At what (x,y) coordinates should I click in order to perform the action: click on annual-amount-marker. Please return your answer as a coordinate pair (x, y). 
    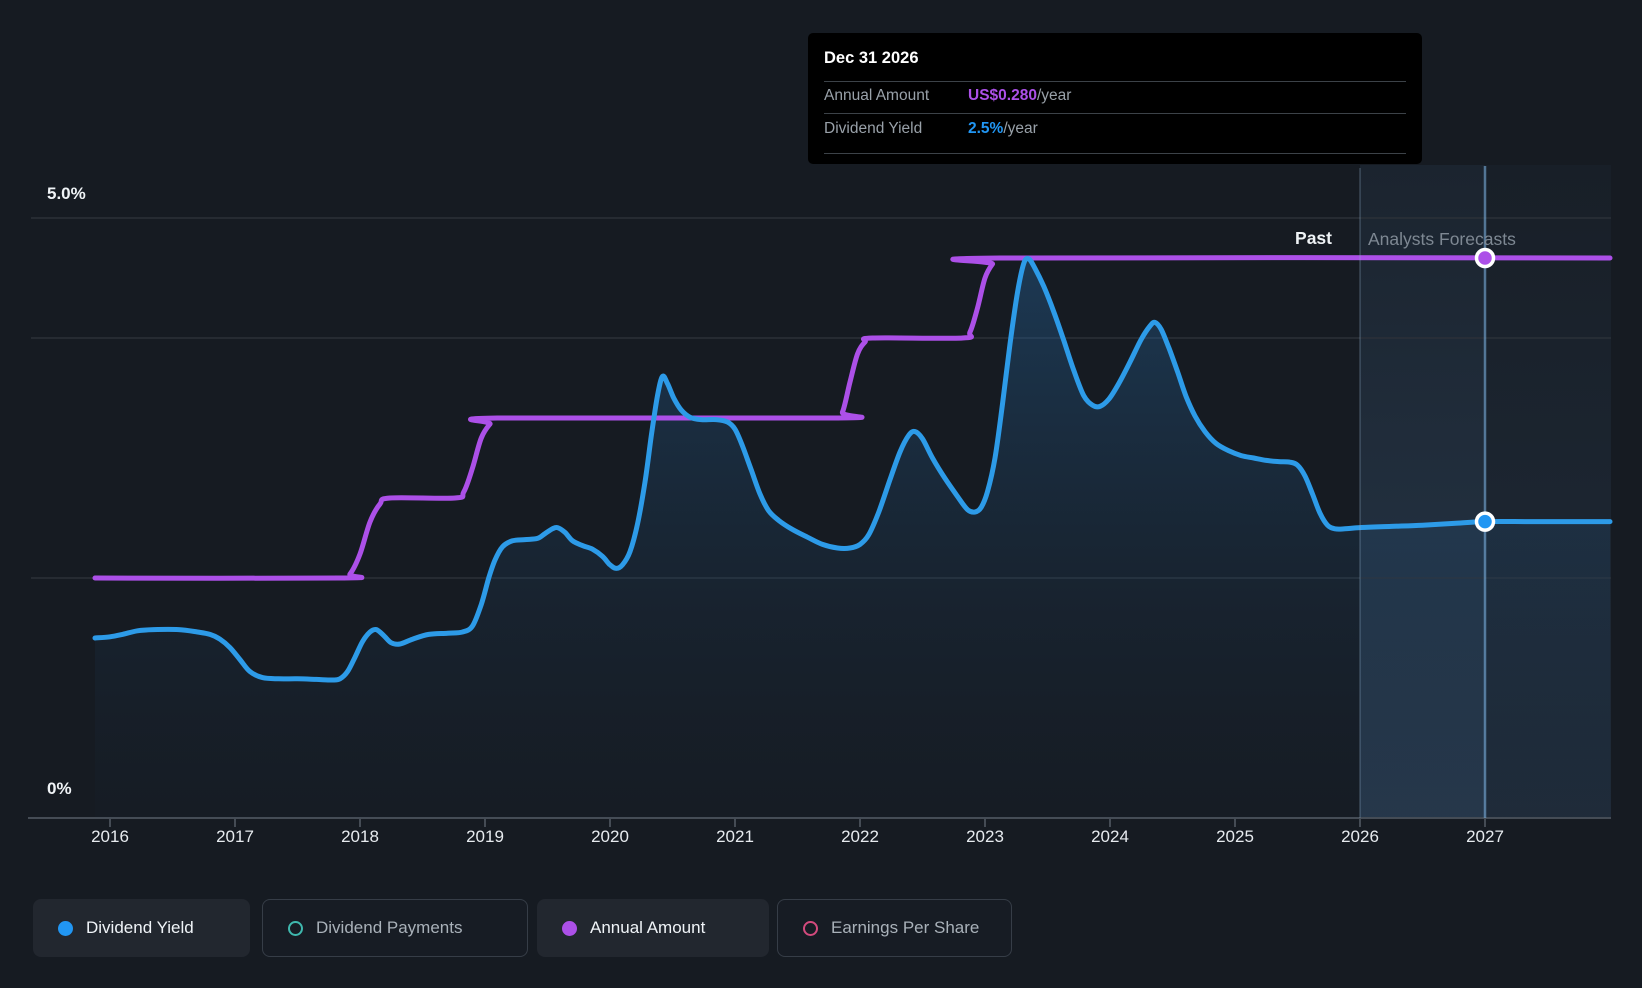
    Looking at the image, I should click on (1485, 258).